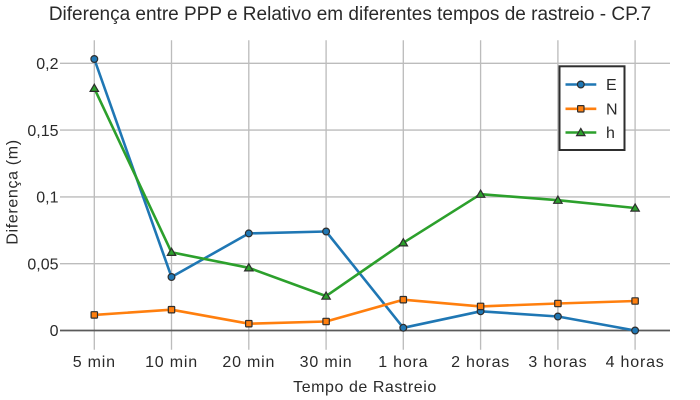 The width and height of the screenshot is (700, 400). What do you see at coordinates (611, 85) in the screenshot?
I see `svg-text: E` at bounding box center [611, 85].